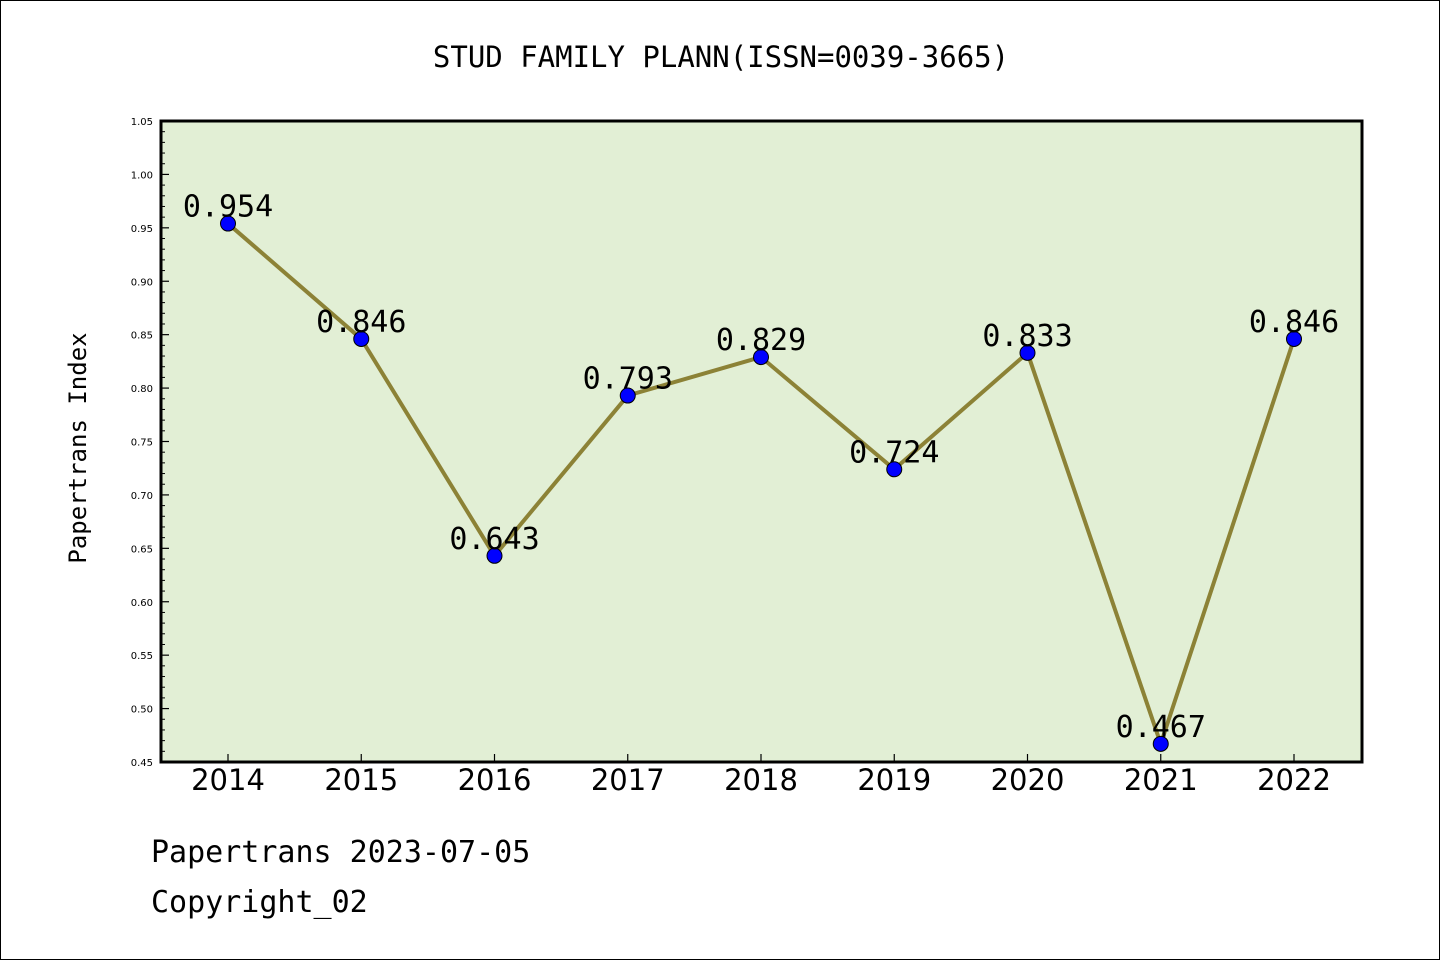 The image size is (1440, 961). Describe the element at coordinates (142, 496) in the screenshot. I see `y-tick-label: 0.70` at that location.